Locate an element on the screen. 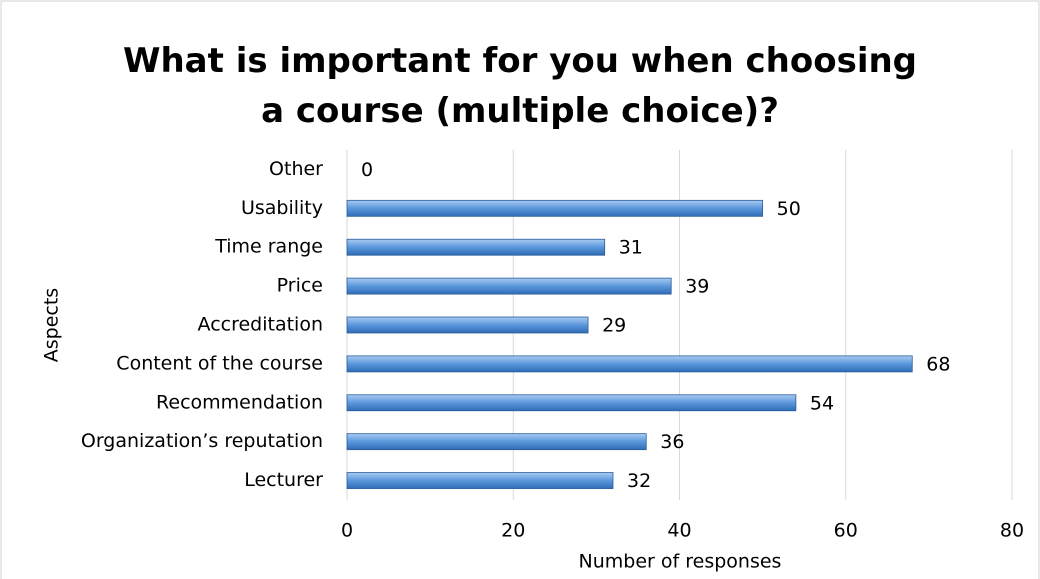  y-tick-label: Content of the course is located at coordinates (219, 363).